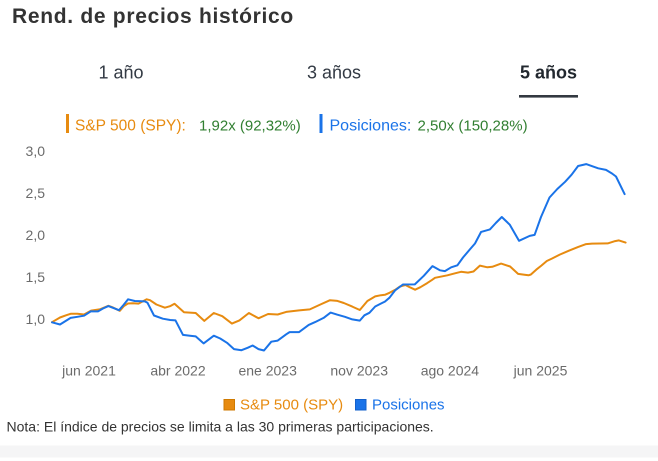 The image size is (658, 461). What do you see at coordinates (250, 126) in the screenshot?
I see `svg-text: 1,92x (92,32%)` at bounding box center [250, 126].